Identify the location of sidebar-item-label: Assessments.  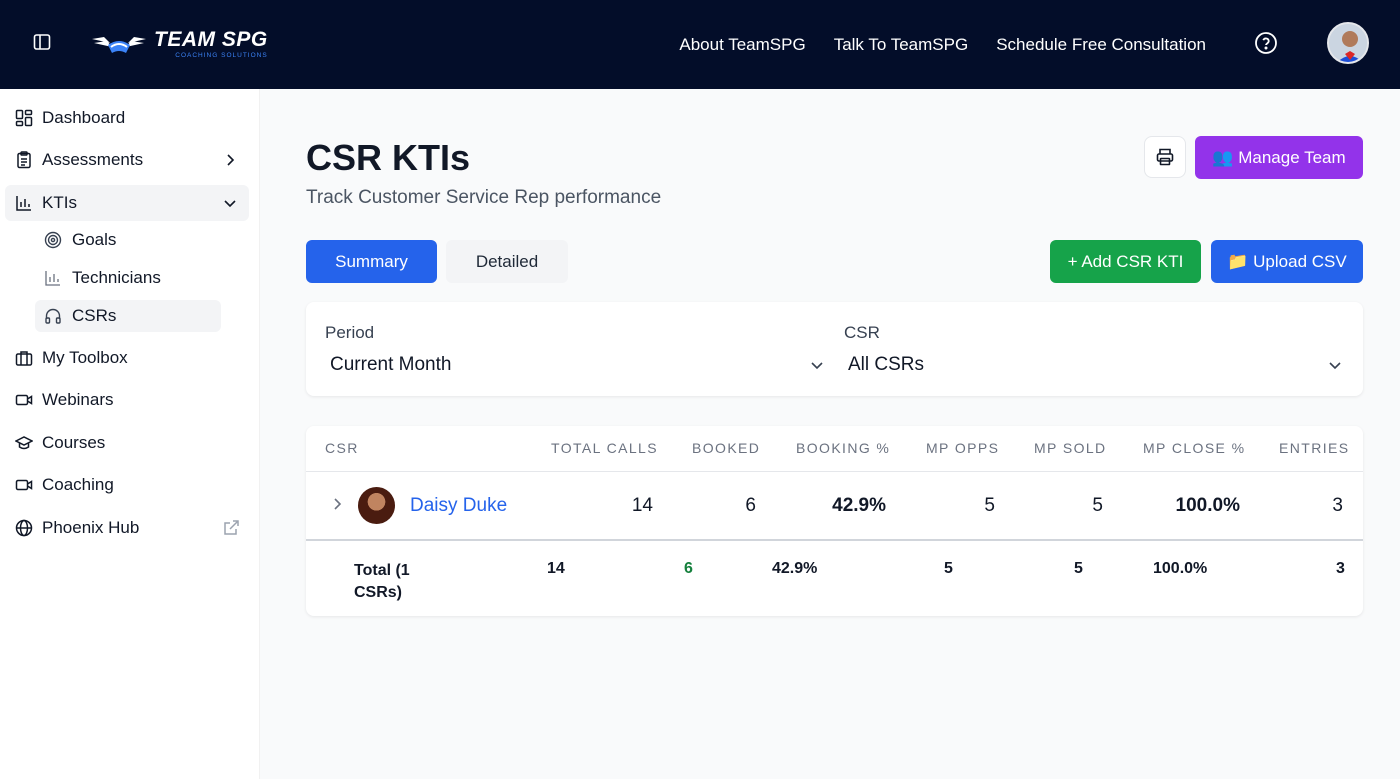
(93, 159).